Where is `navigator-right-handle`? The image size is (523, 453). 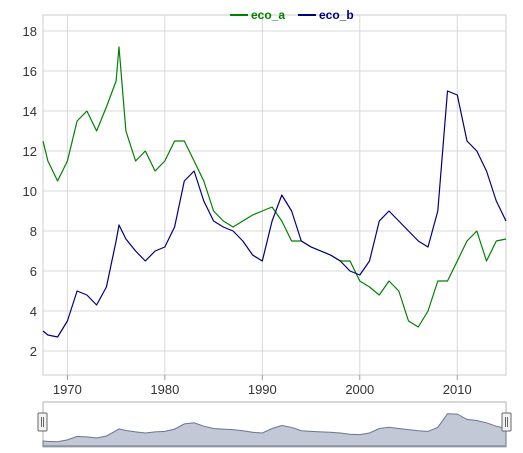
navigator-right-handle is located at coordinates (506, 422).